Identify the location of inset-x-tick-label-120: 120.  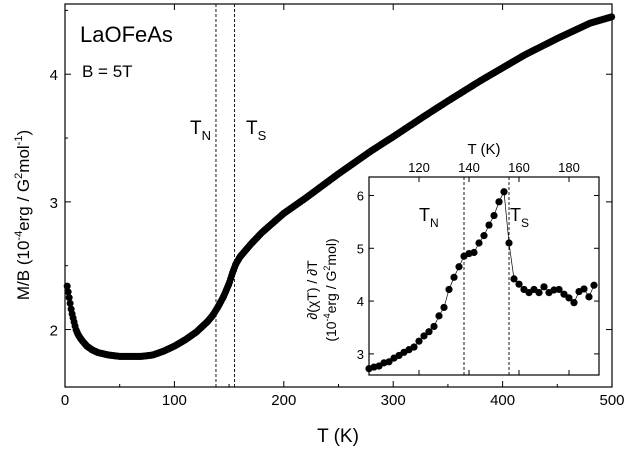
(419, 167).